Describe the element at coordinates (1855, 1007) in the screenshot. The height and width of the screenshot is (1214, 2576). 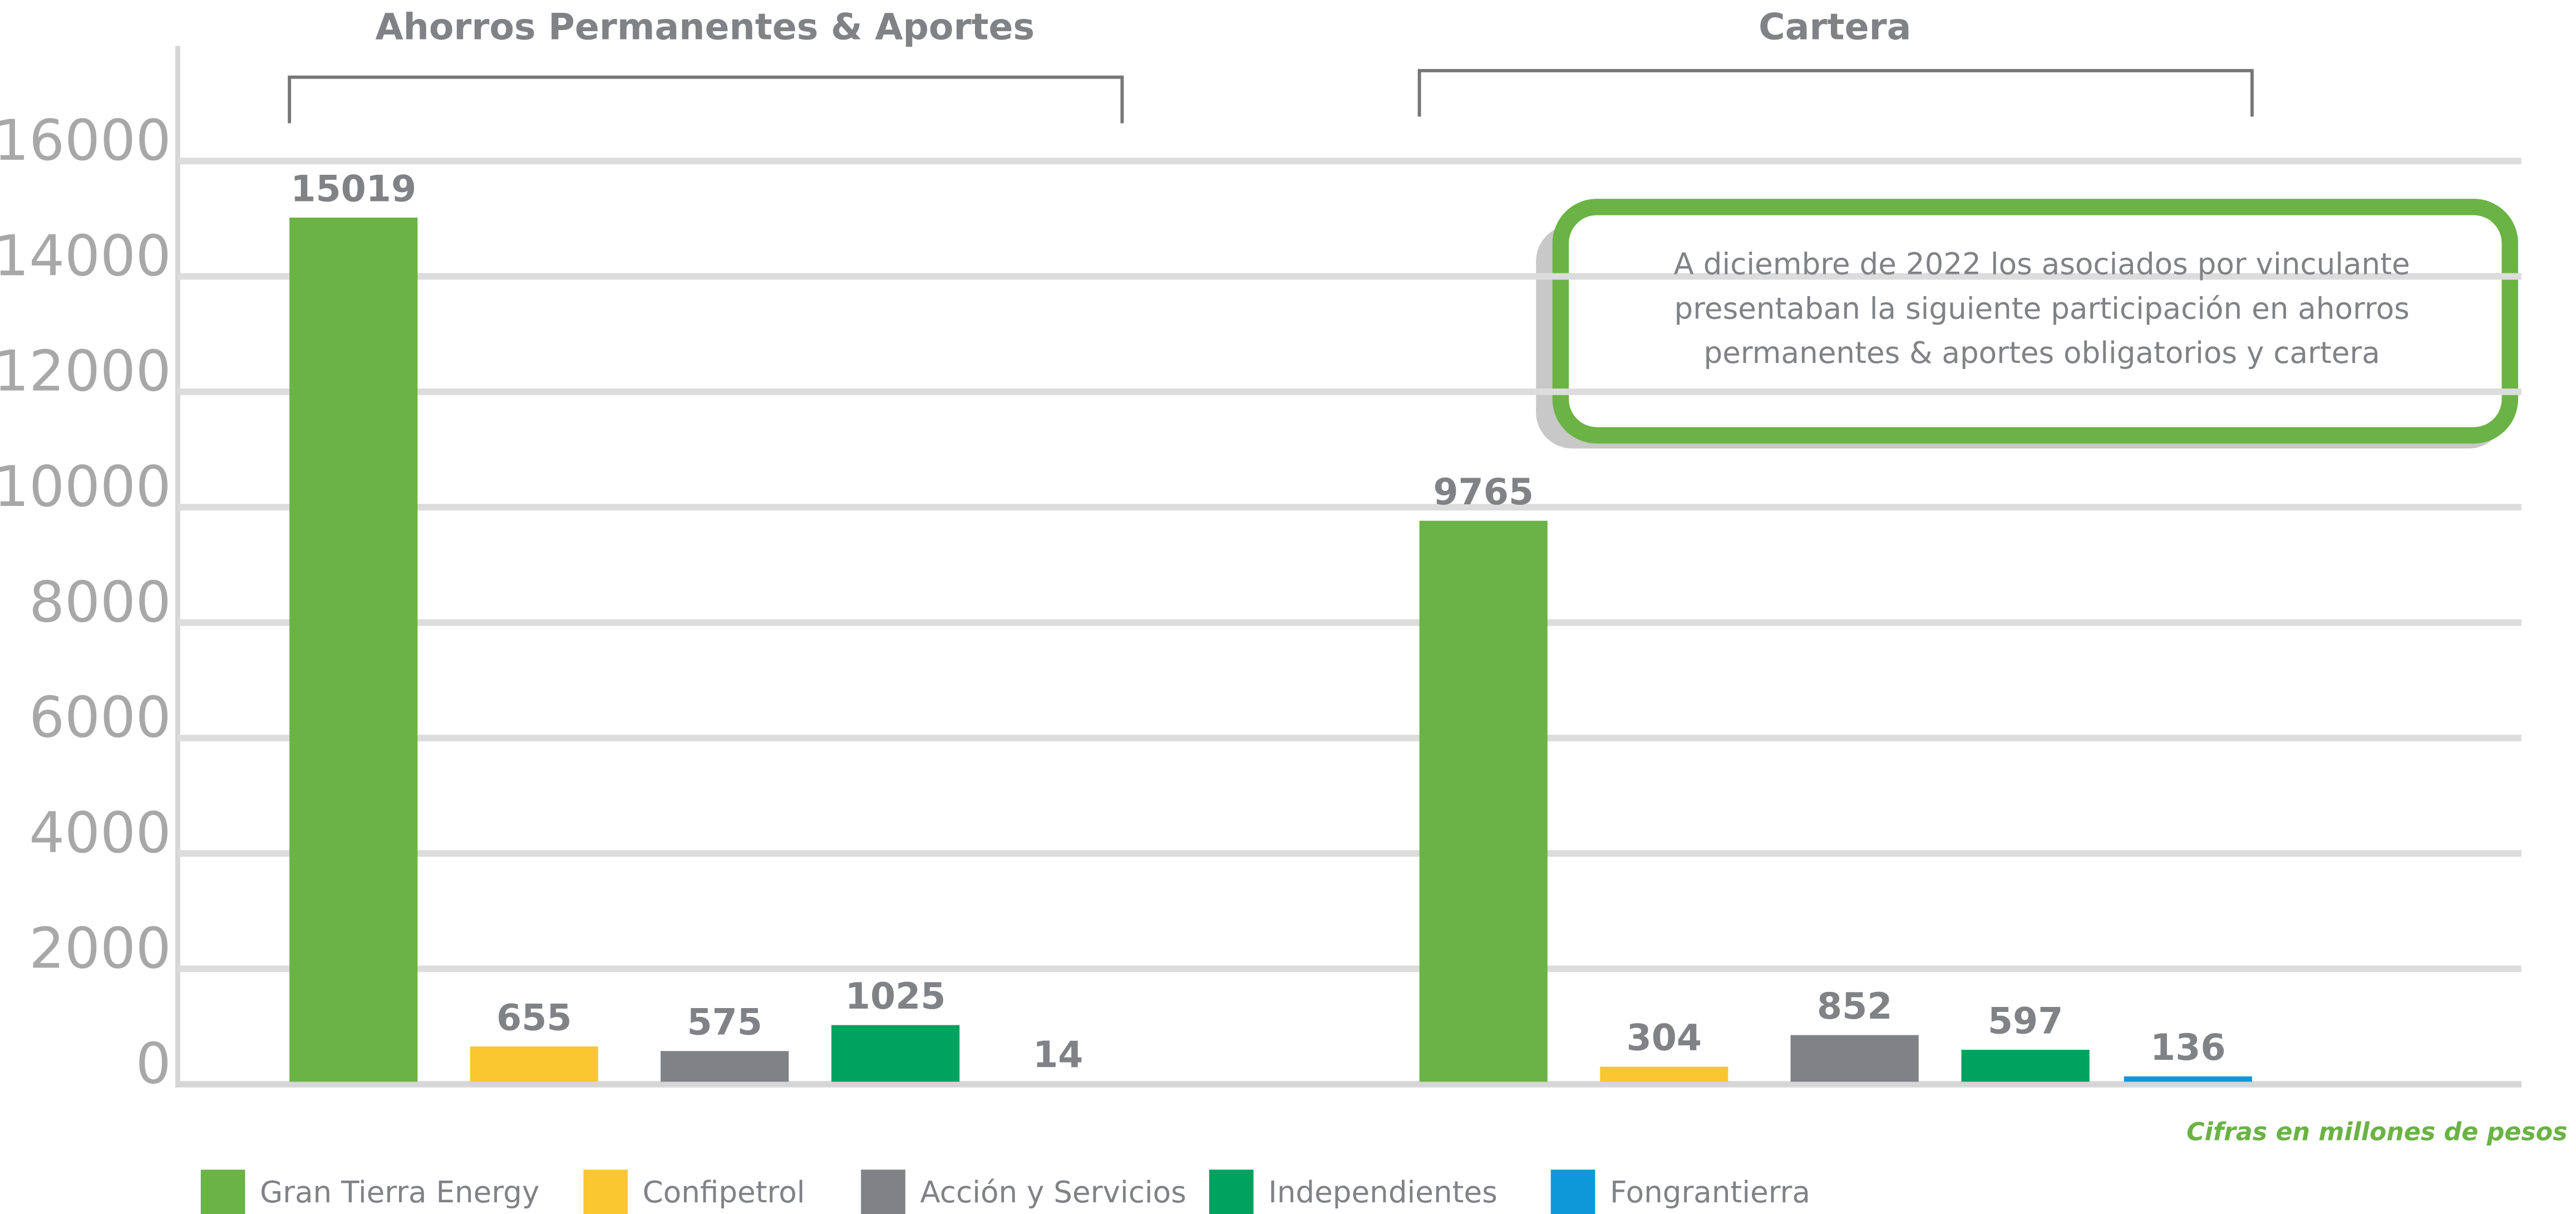
I see `value-label: 852` at that location.